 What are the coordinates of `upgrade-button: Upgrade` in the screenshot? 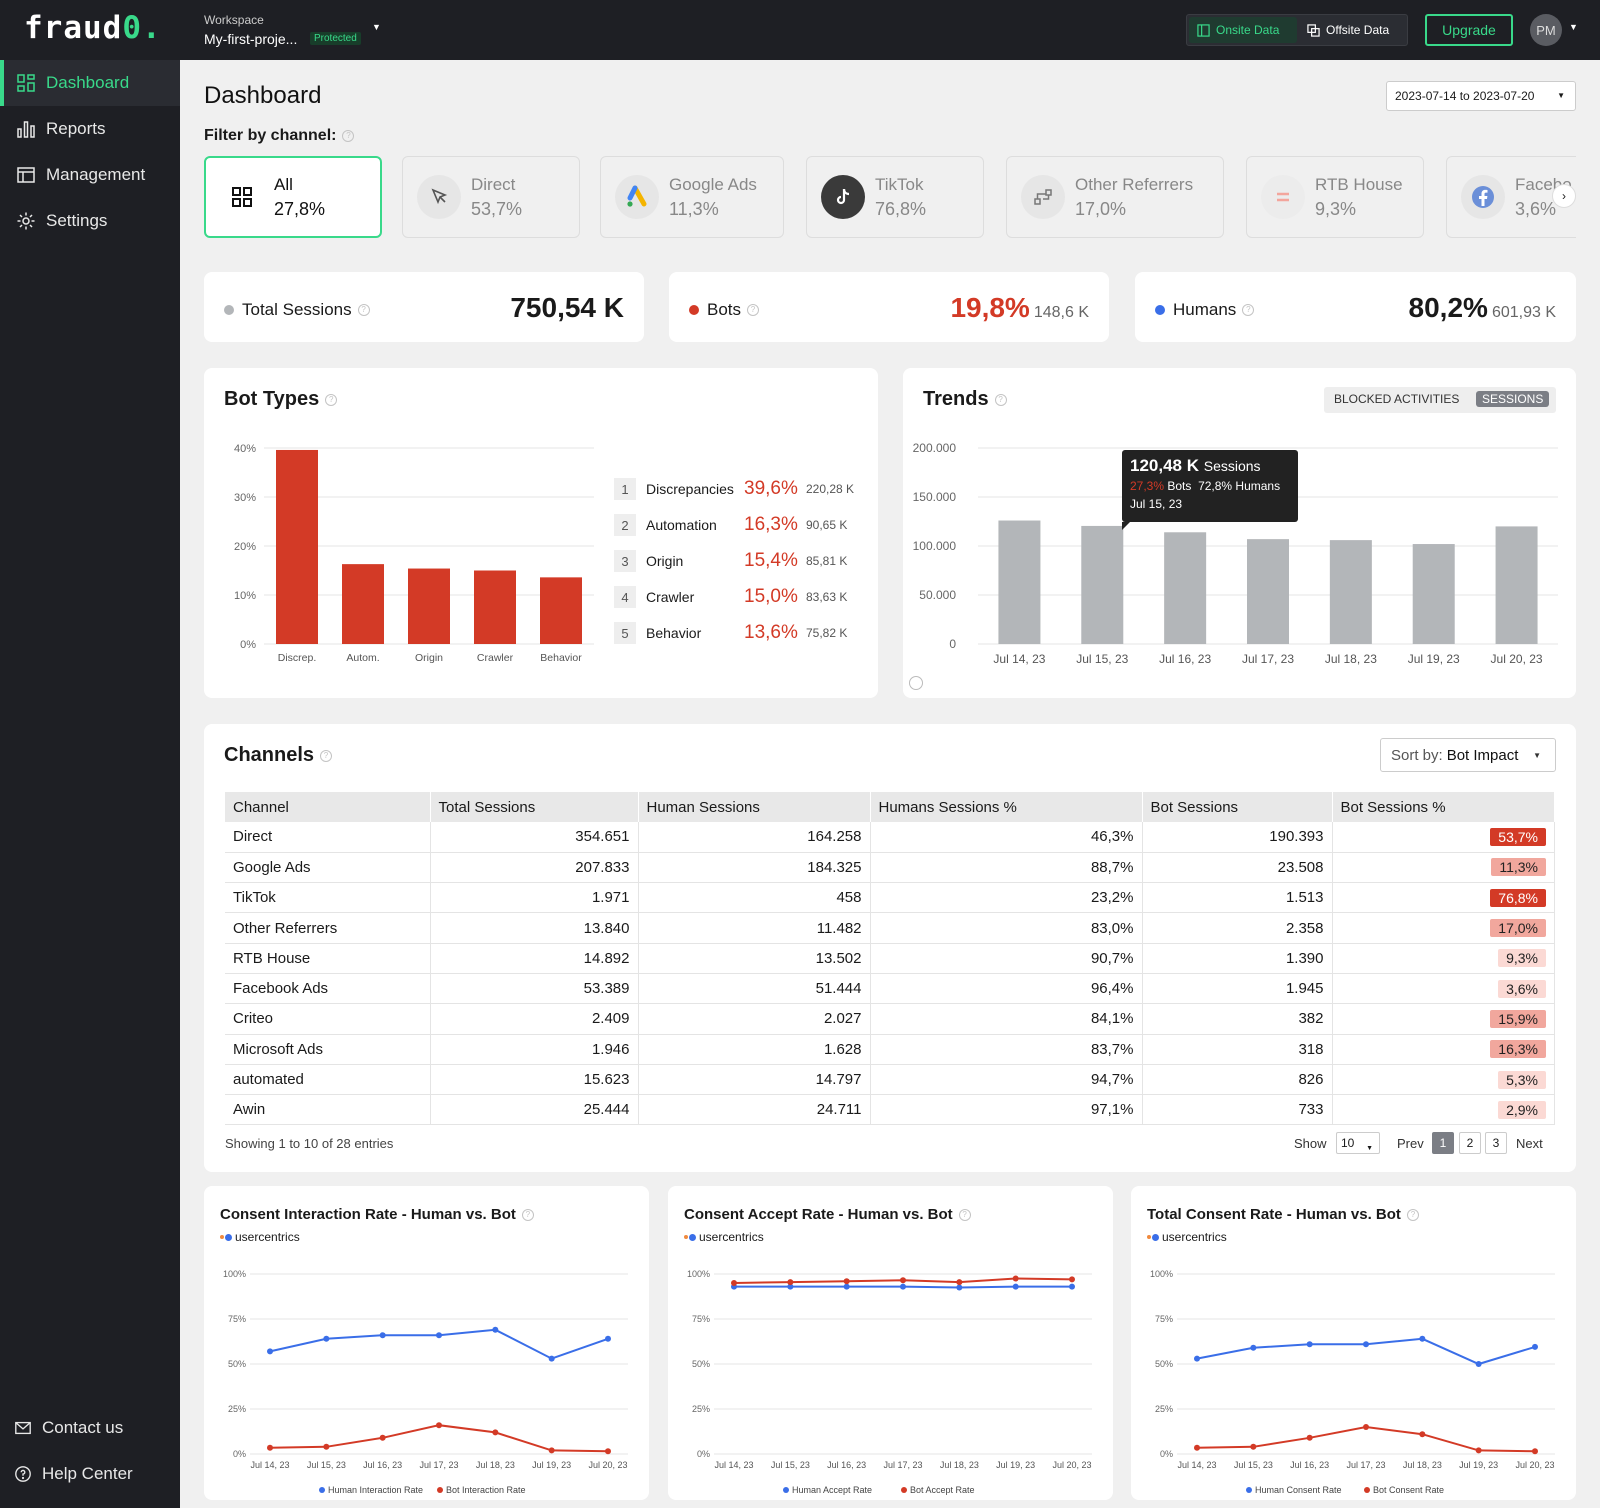 It's located at (1469, 30).